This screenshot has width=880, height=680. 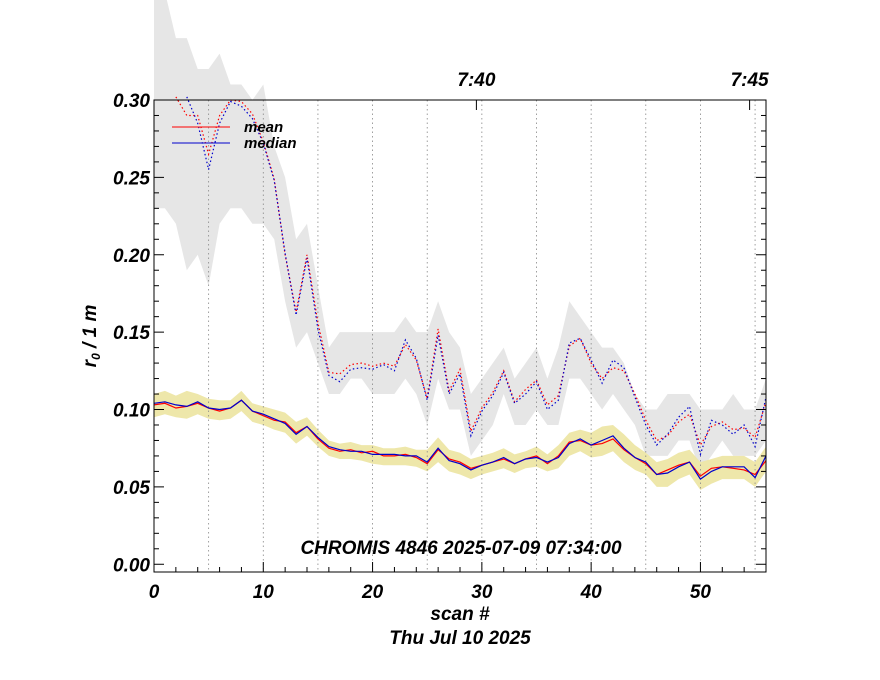 I want to click on y-tick-label-3: 0.15, so click(x=131, y=333).